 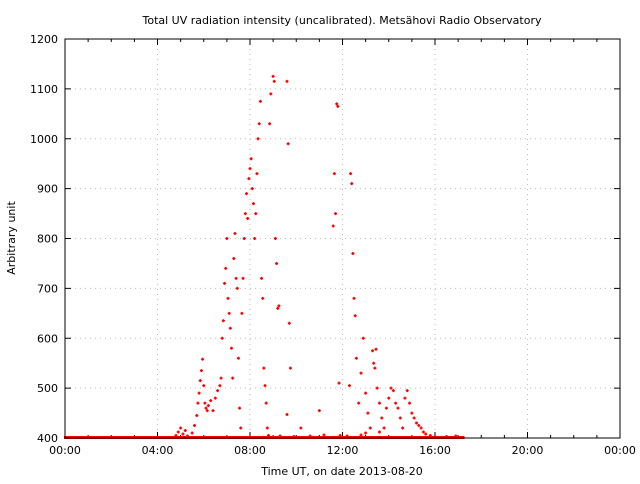 What do you see at coordinates (44, 39) in the screenshot?
I see `y-tick-label: 1200` at bounding box center [44, 39].